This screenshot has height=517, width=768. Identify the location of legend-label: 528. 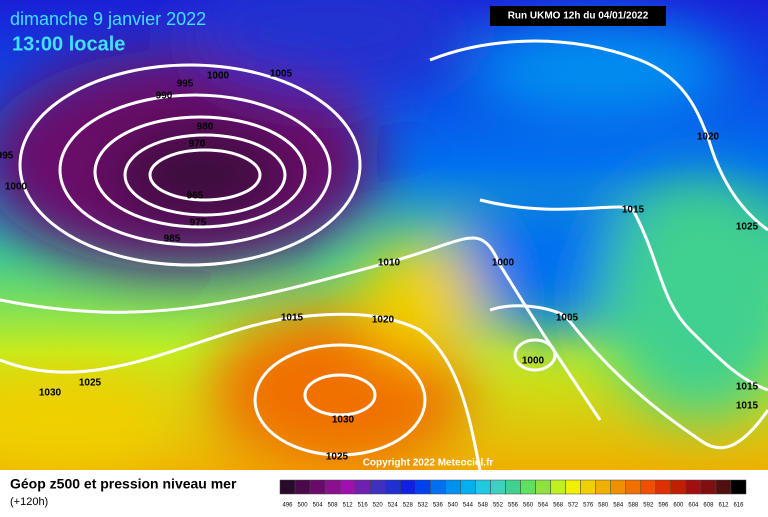
(408, 506).